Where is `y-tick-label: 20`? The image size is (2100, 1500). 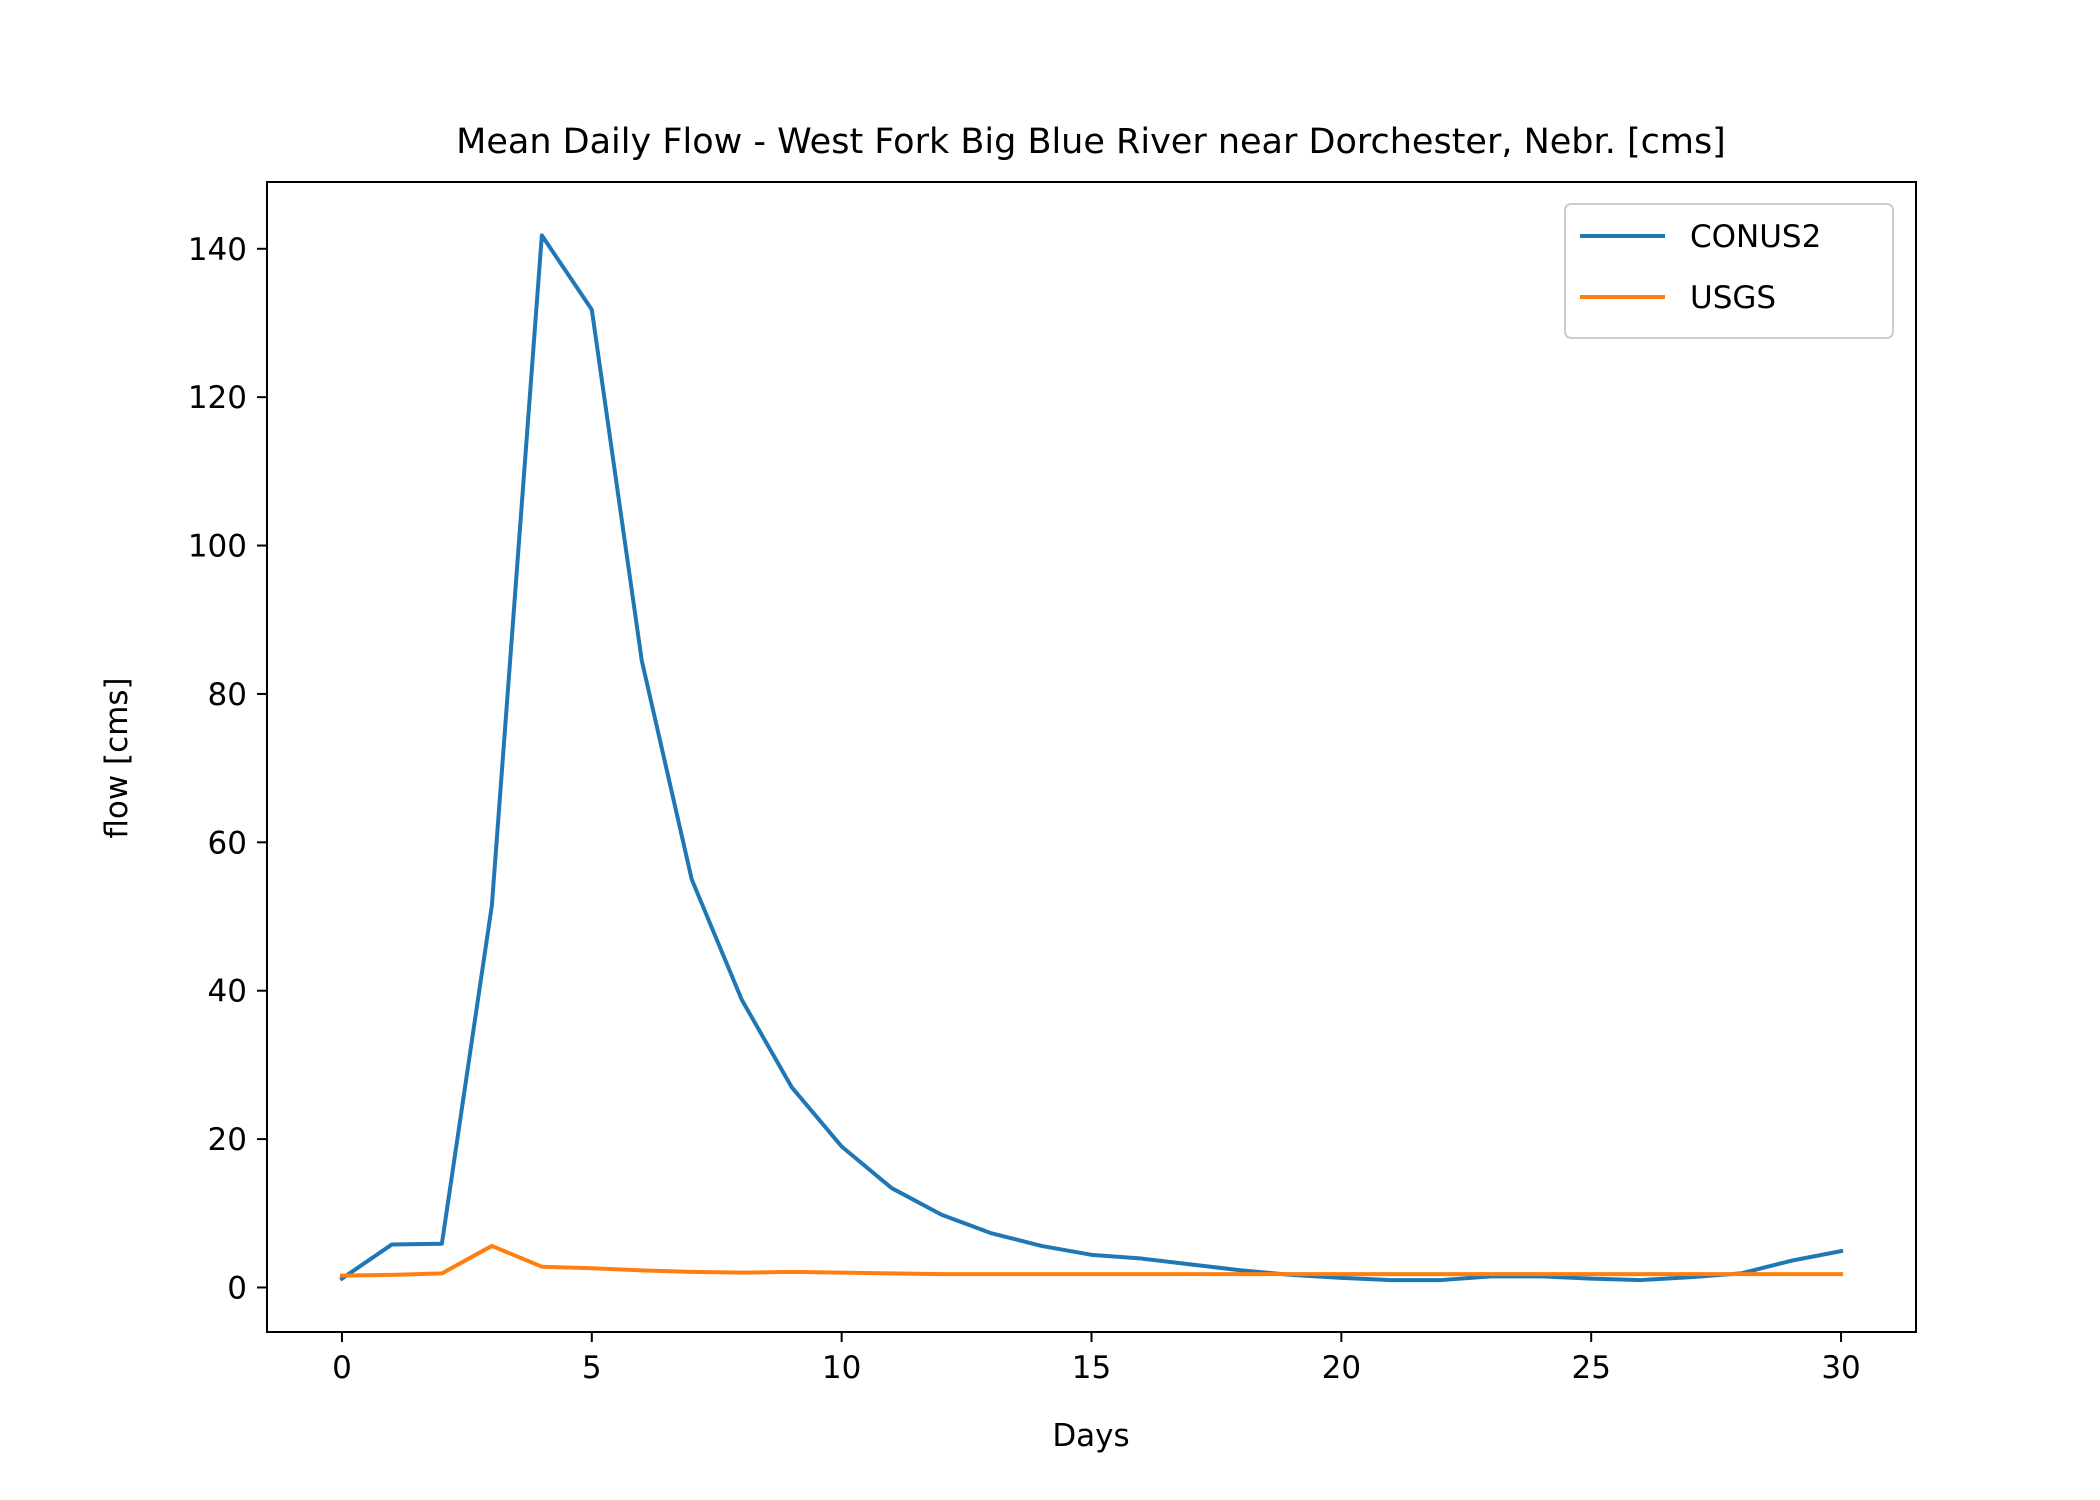 y-tick-label: 20 is located at coordinates (227, 1140).